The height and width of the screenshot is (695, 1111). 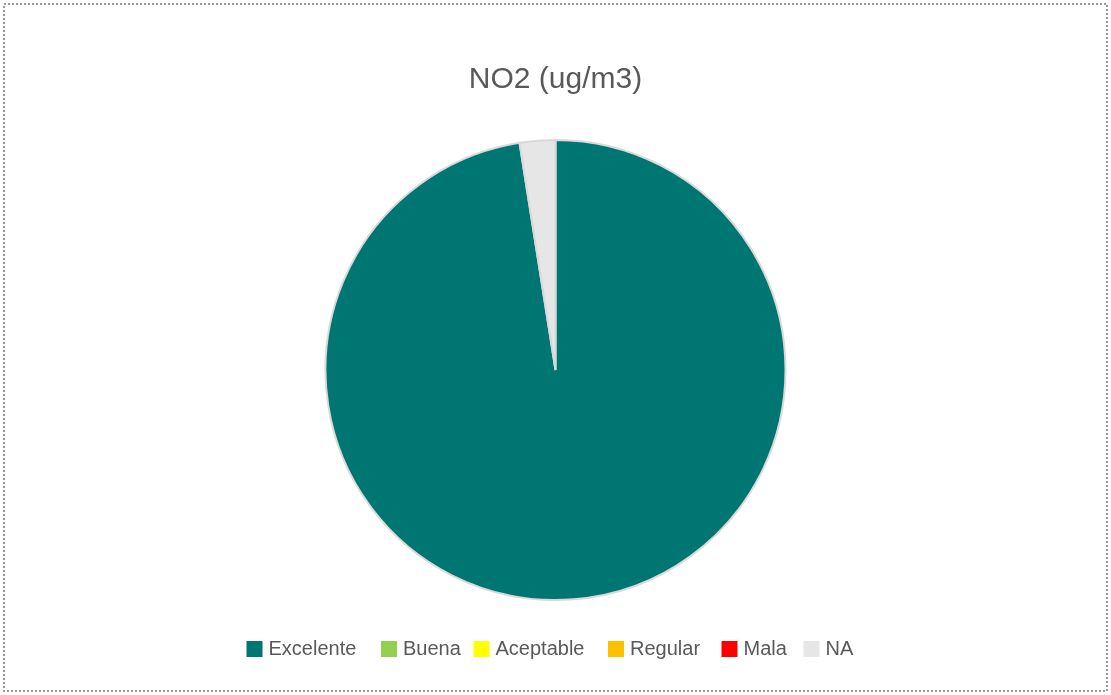 What do you see at coordinates (665, 648) in the screenshot?
I see `legend-label: Regular` at bounding box center [665, 648].